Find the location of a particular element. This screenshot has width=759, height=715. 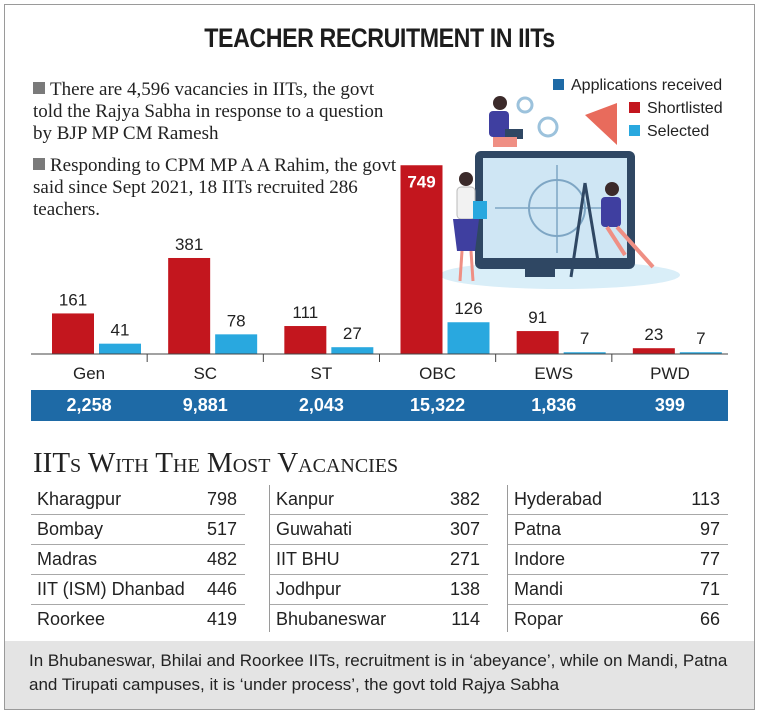

data-label-shortlisted: 161 is located at coordinates (73, 299).